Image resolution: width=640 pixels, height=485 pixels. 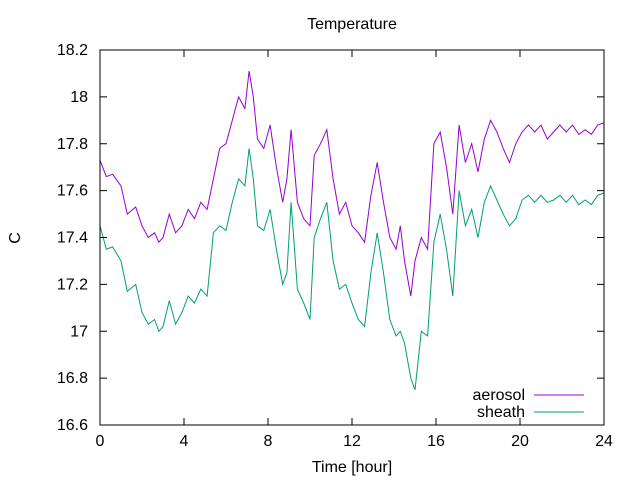 I want to click on legend-label: sheath, so click(x=501, y=412).